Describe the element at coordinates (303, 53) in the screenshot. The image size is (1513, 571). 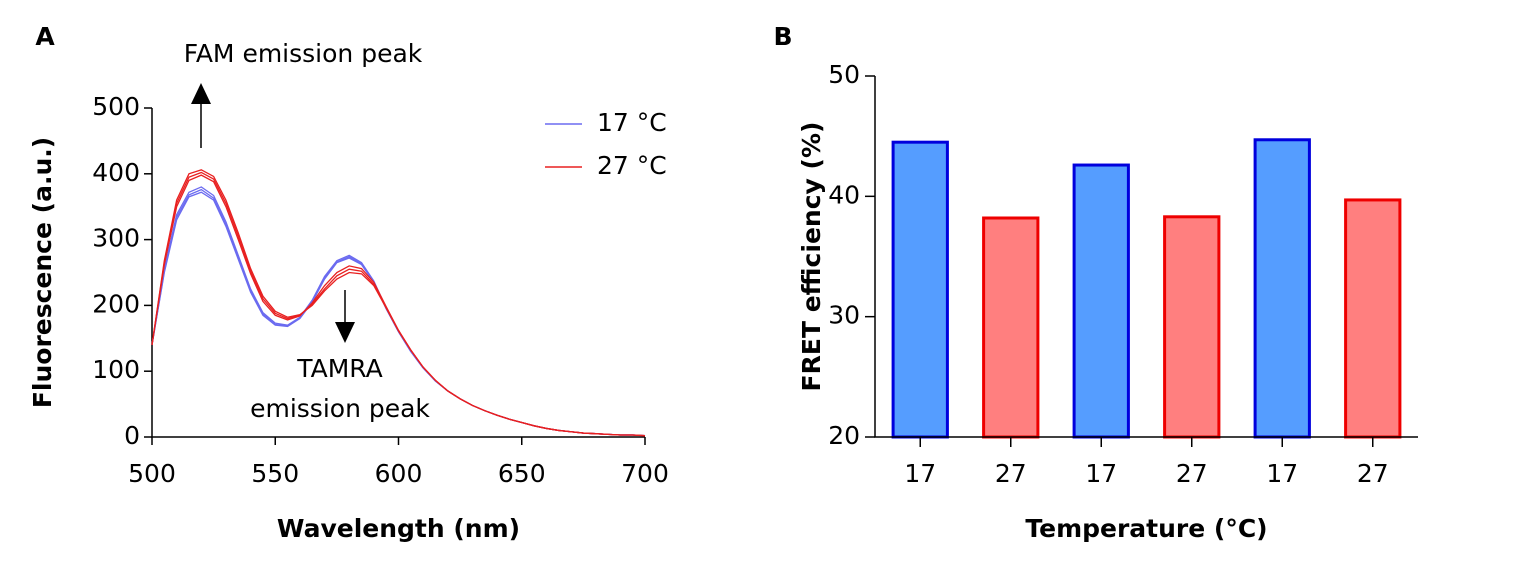
I see `annotation: FAM emission peak` at that location.